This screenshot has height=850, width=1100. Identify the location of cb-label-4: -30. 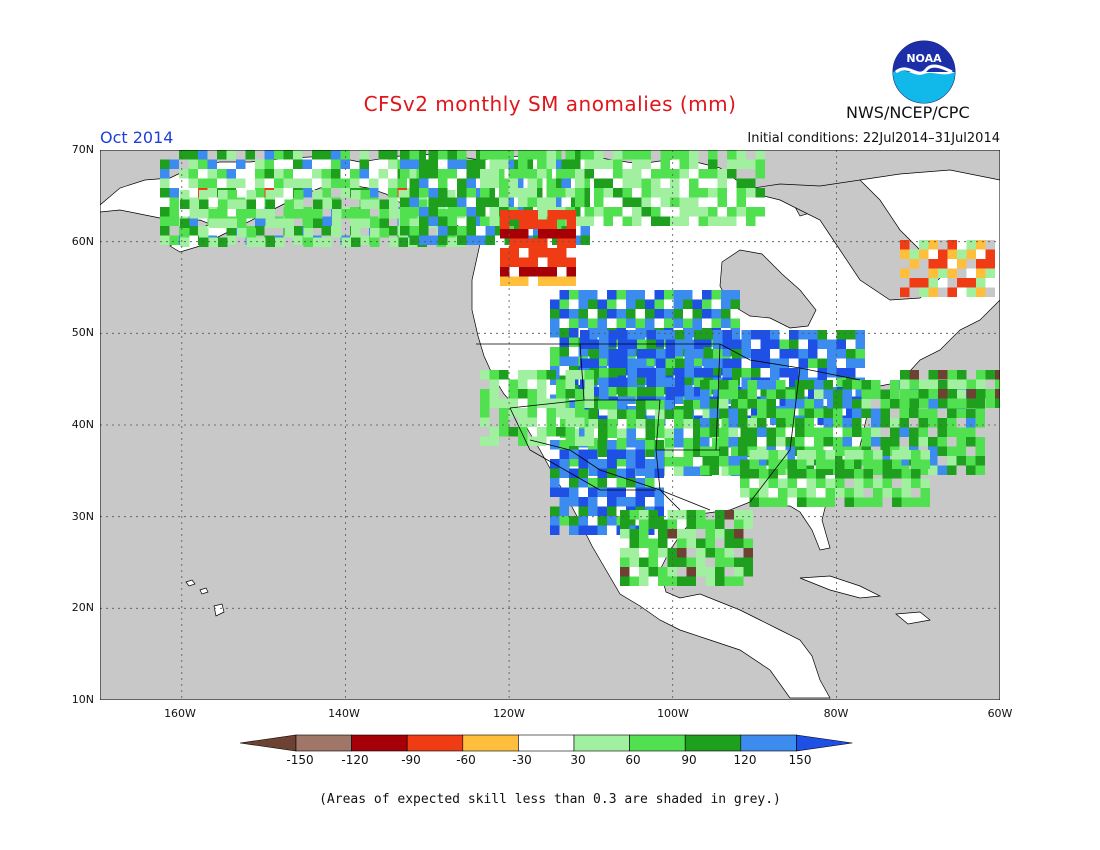
(522, 760).